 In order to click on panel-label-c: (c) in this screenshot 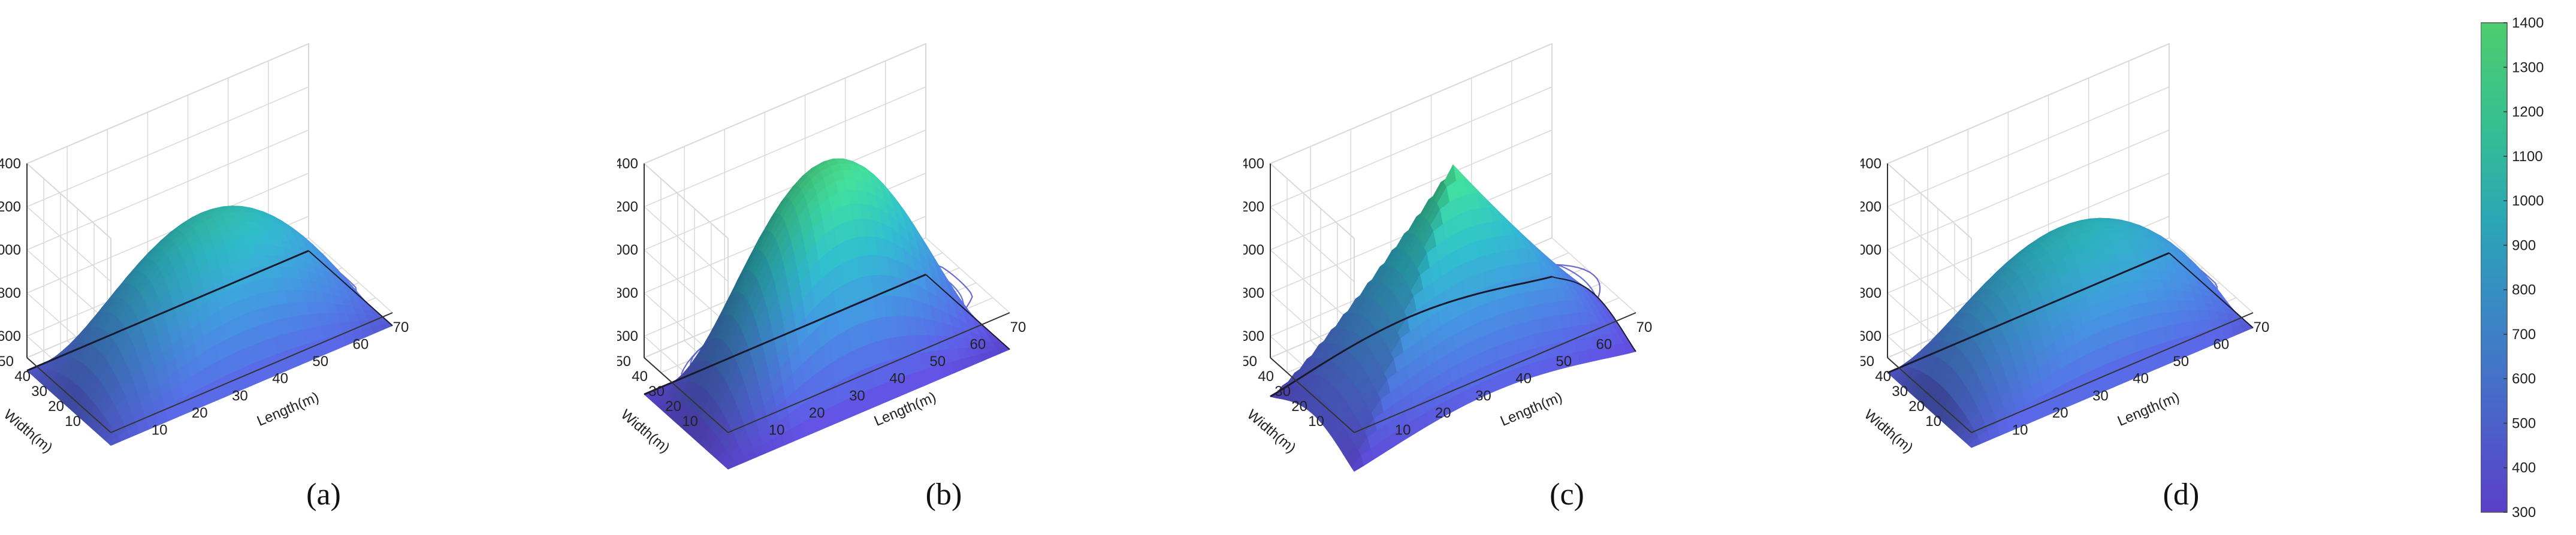, I will do `click(1567, 494)`.